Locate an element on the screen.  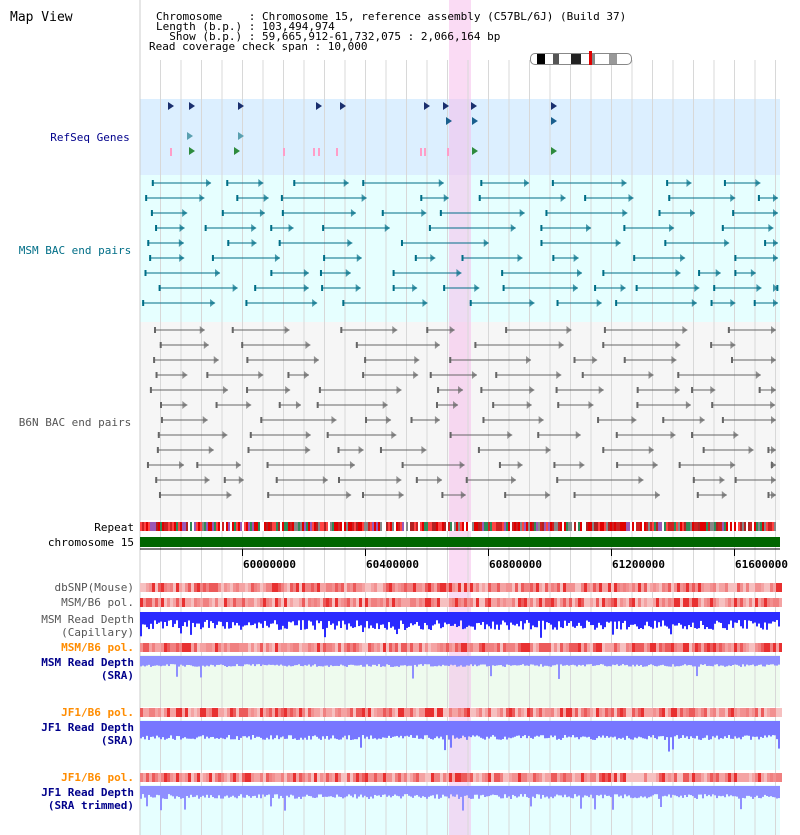
chromosome-ideogram is located at coordinates (581, 59).